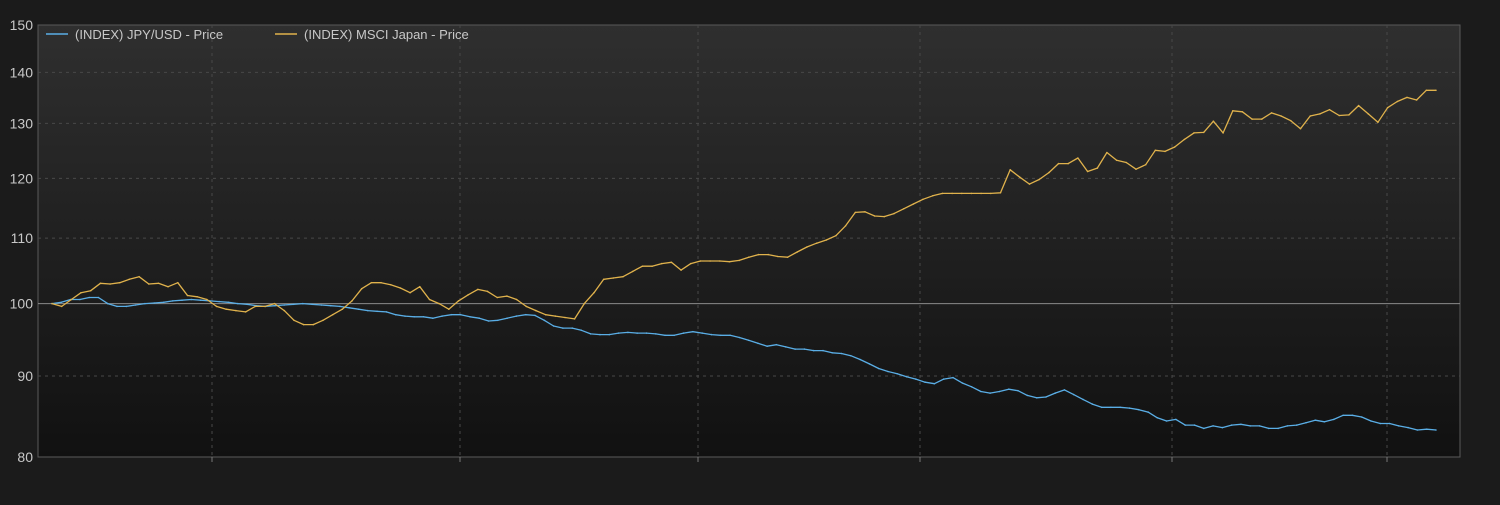 Image resolution: width=1500 pixels, height=505 pixels. Describe the element at coordinates (22, 25) in the screenshot. I see `y-tick-label: 150` at that location.